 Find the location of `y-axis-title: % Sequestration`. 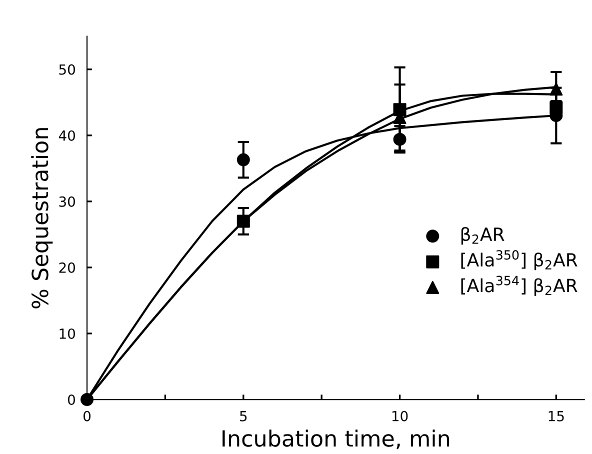

y-axis-title: % Sequestration is located at coordinates (42, 218).